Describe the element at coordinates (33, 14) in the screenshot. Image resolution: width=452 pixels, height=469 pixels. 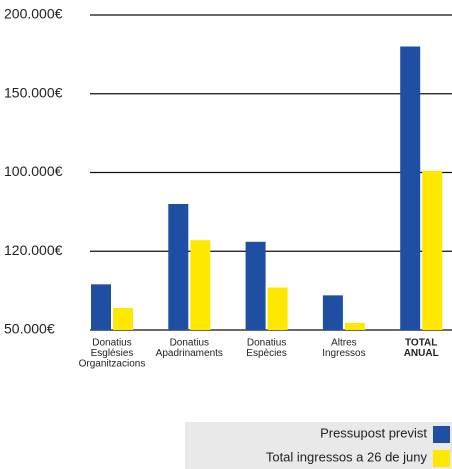
I see `y-tick-label: 200.000€` at that location.